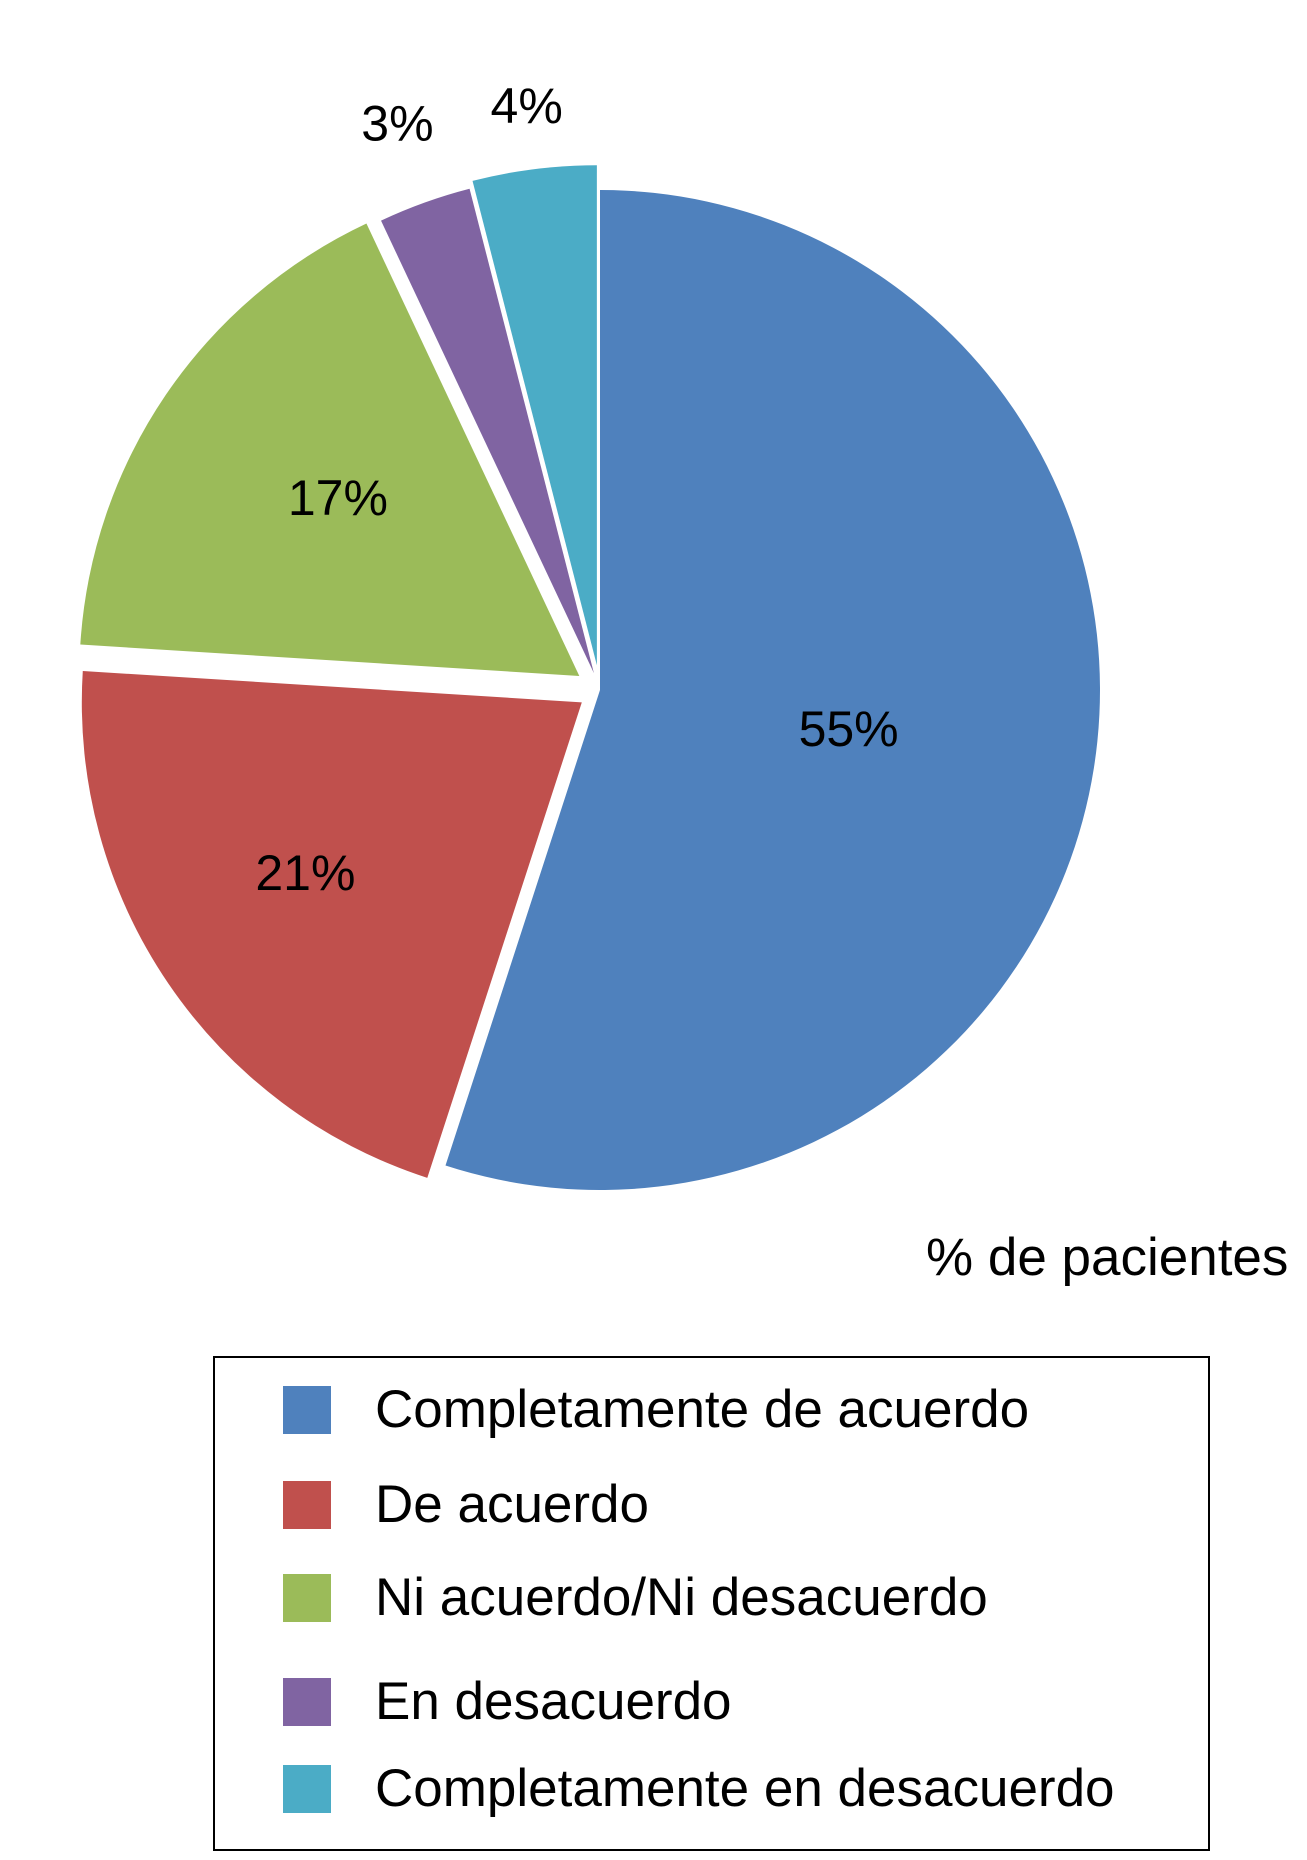  I want to click on pie-slice-ni-acuerdo-ni-desacuerdo, so click(330, 449).